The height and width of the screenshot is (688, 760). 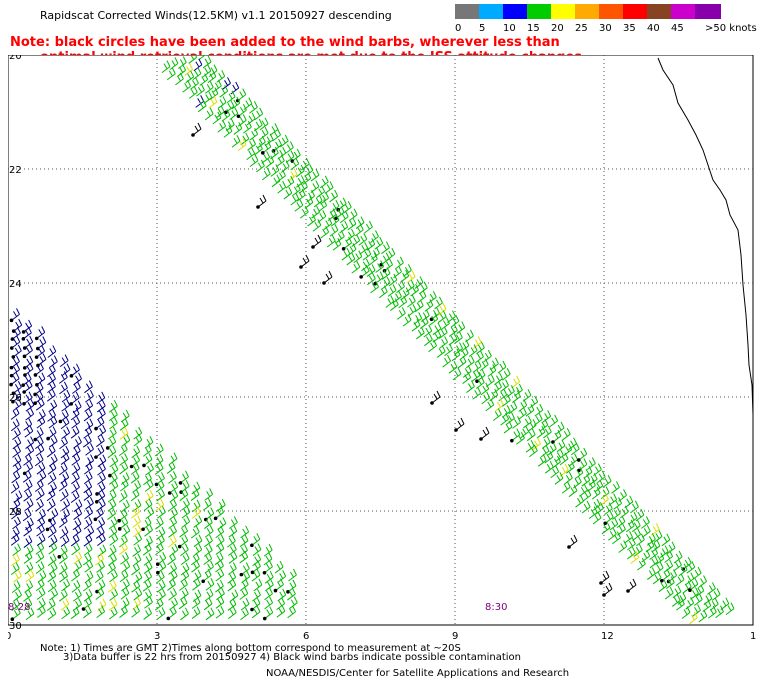 What do you see at coordinates (557, 28) in the screenshot?
I see `legend-tick-label: 20` at bounding box center [557, 28].